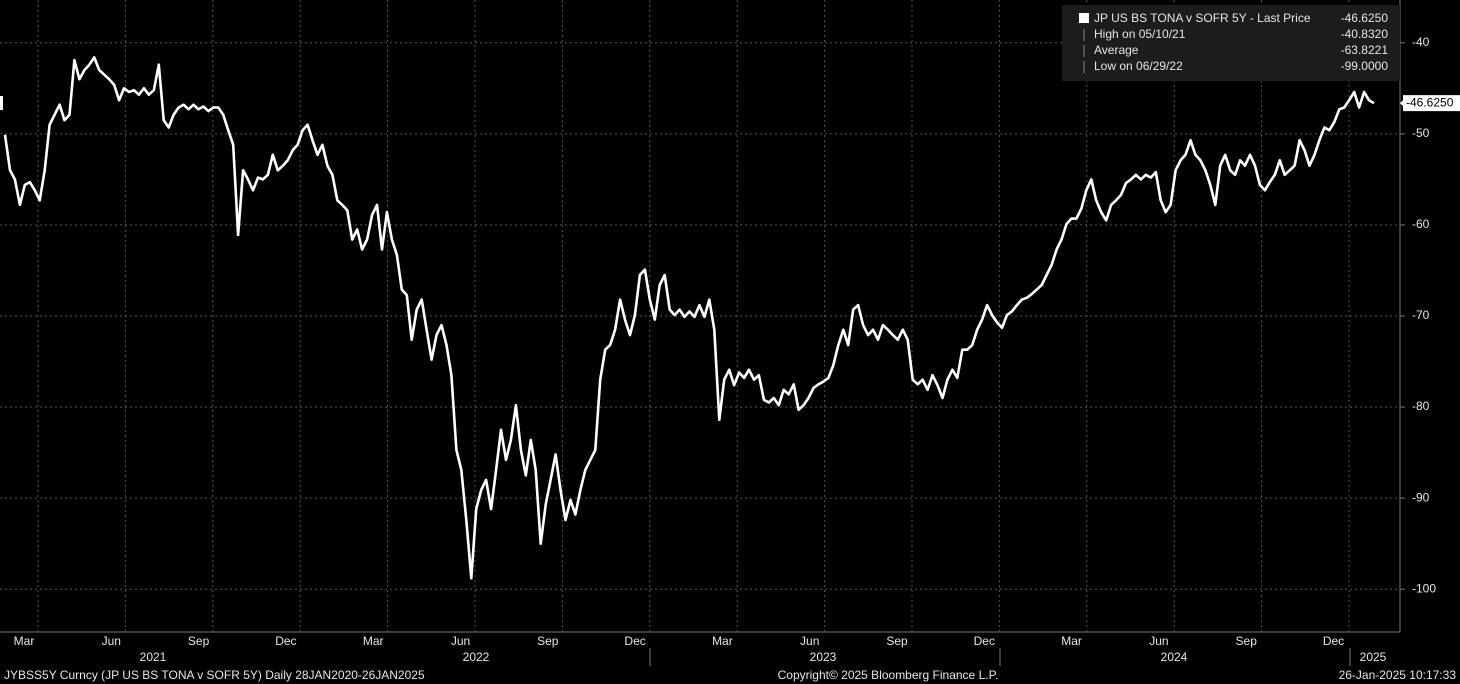 The width and height of the screenshot is (1460, 684). I want to click on y-tick-label: -90, so click(1421, 497).